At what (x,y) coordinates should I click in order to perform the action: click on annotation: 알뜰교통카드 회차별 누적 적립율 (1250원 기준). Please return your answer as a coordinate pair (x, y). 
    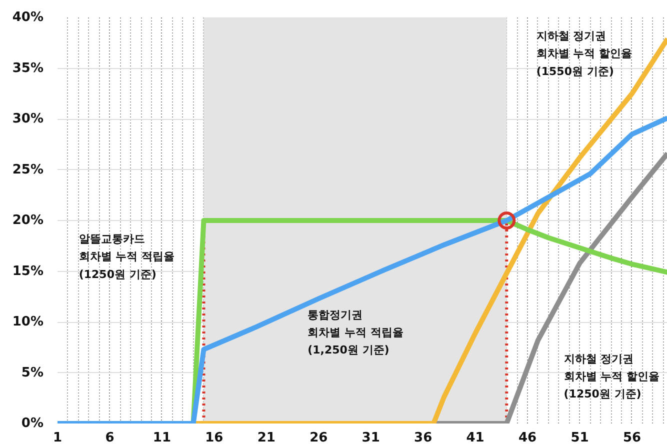
    Looking at the image, I should click on (126, 256).